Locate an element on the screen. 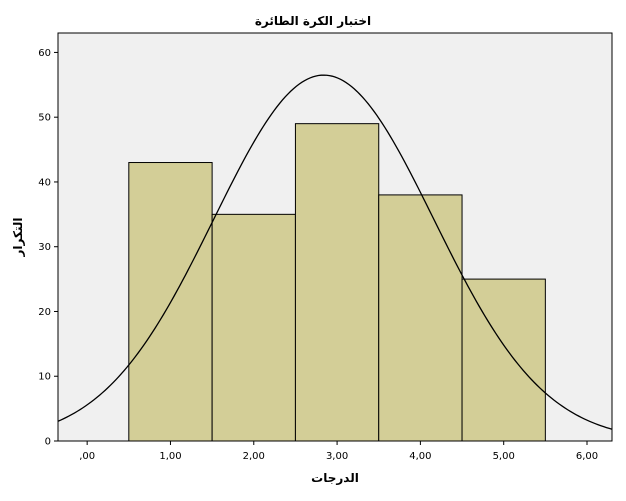 The height and width of the screenshot is (501, 626). y-tick-label: 60 is located at coordinates (44, 53).